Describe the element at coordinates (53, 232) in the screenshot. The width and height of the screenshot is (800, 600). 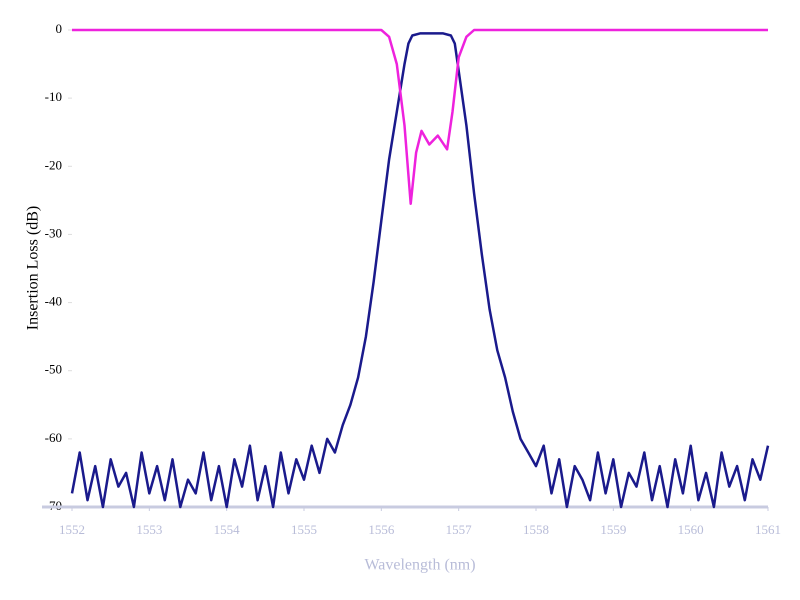
I see `y-tick-label: -30` at that location.